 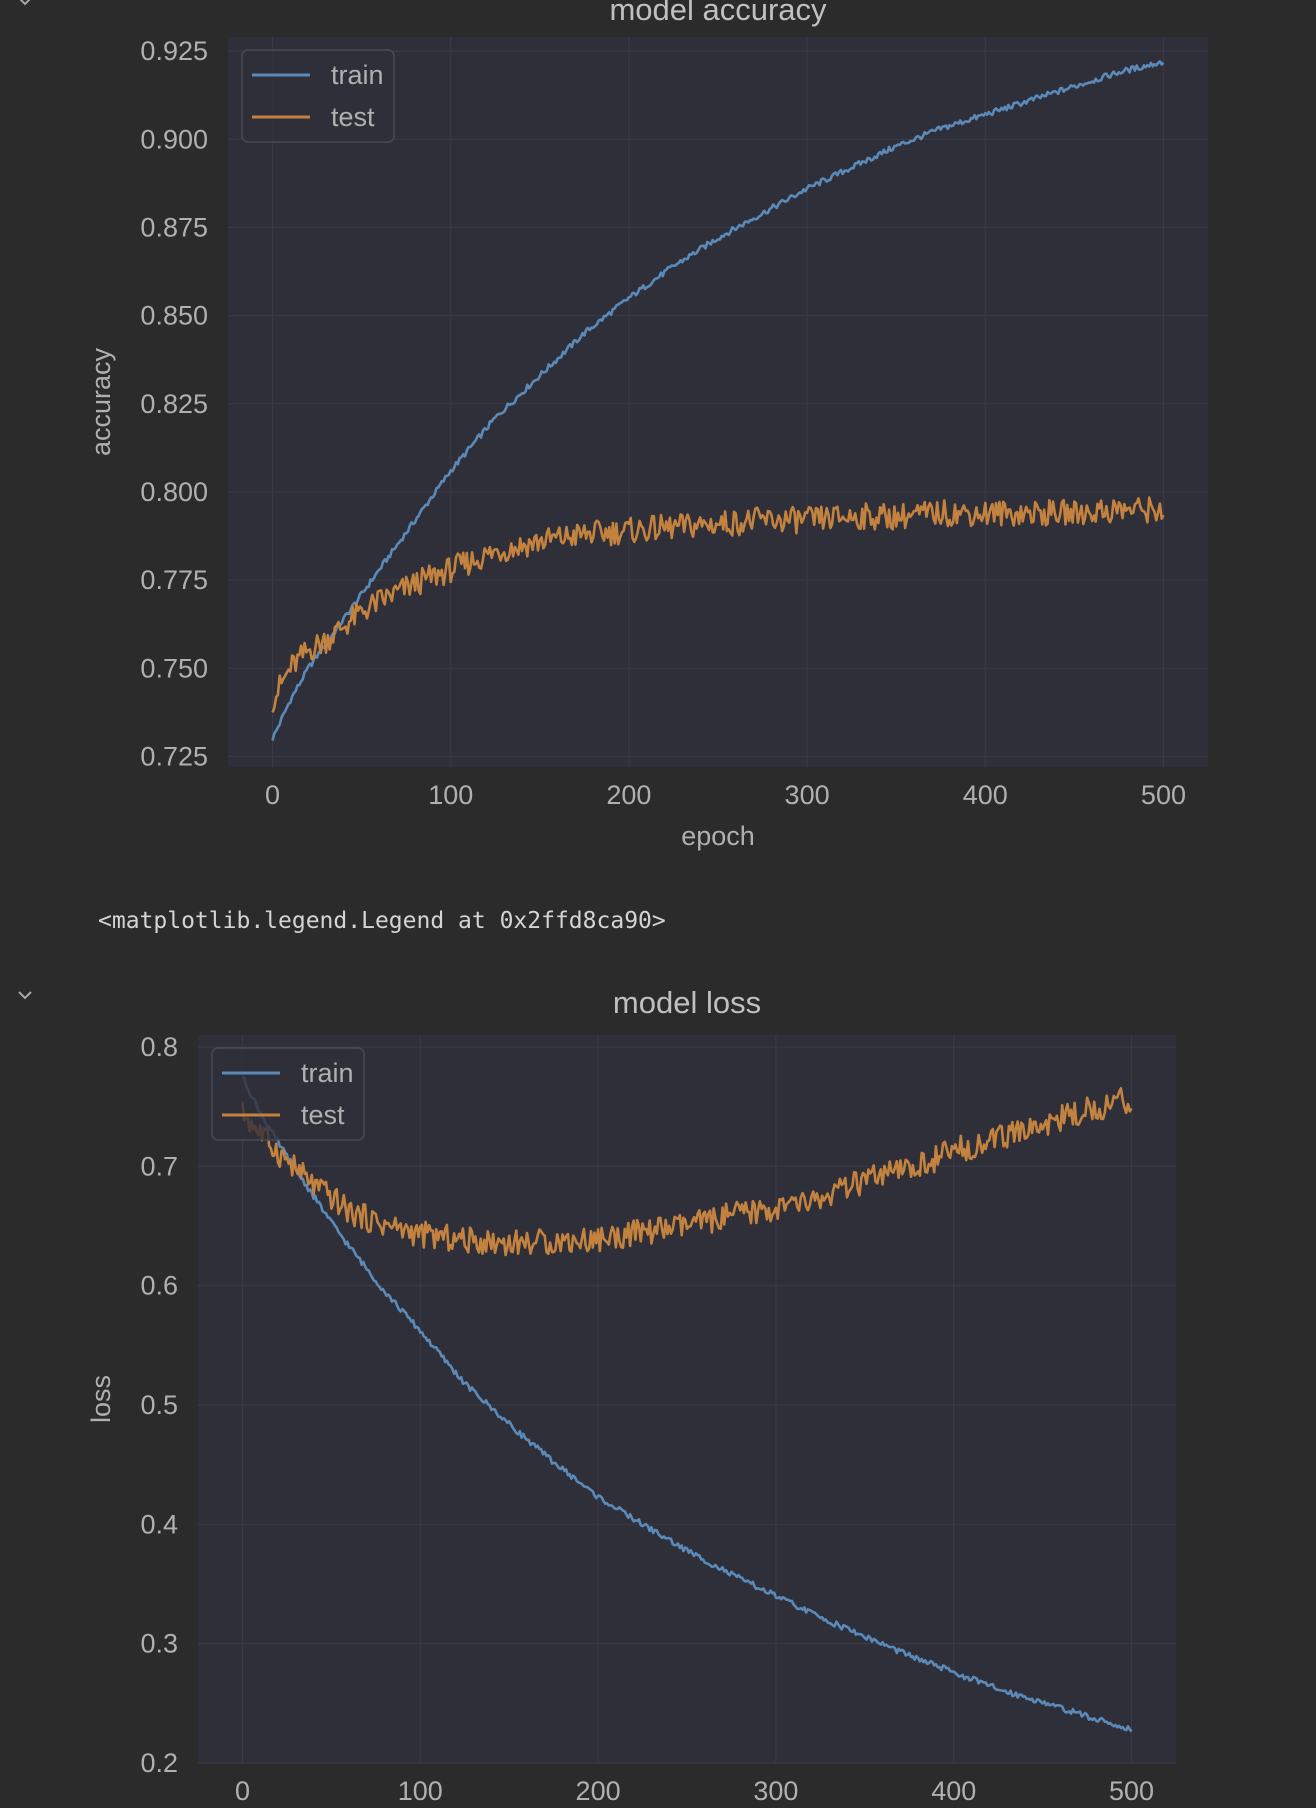 I want to click on y-tick-label: 0.800, so click(x=174, y=492).